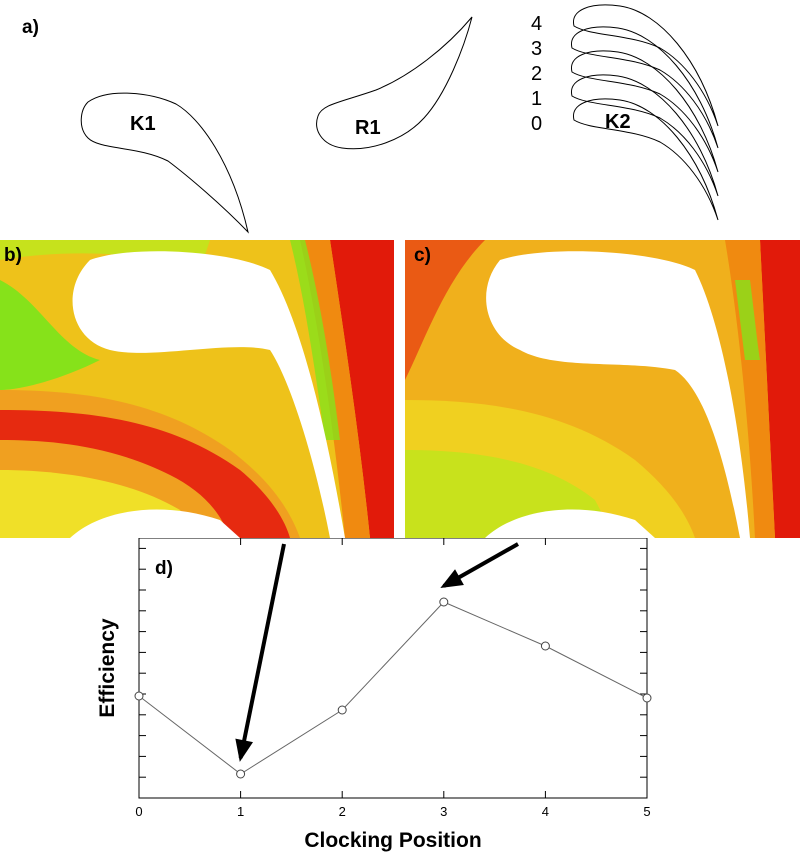 The width and height of the screenshot is (800, 854). Describe the element at coordinates (138, 811) in the screenshot. I see `x-tick-label: 0` at that location.